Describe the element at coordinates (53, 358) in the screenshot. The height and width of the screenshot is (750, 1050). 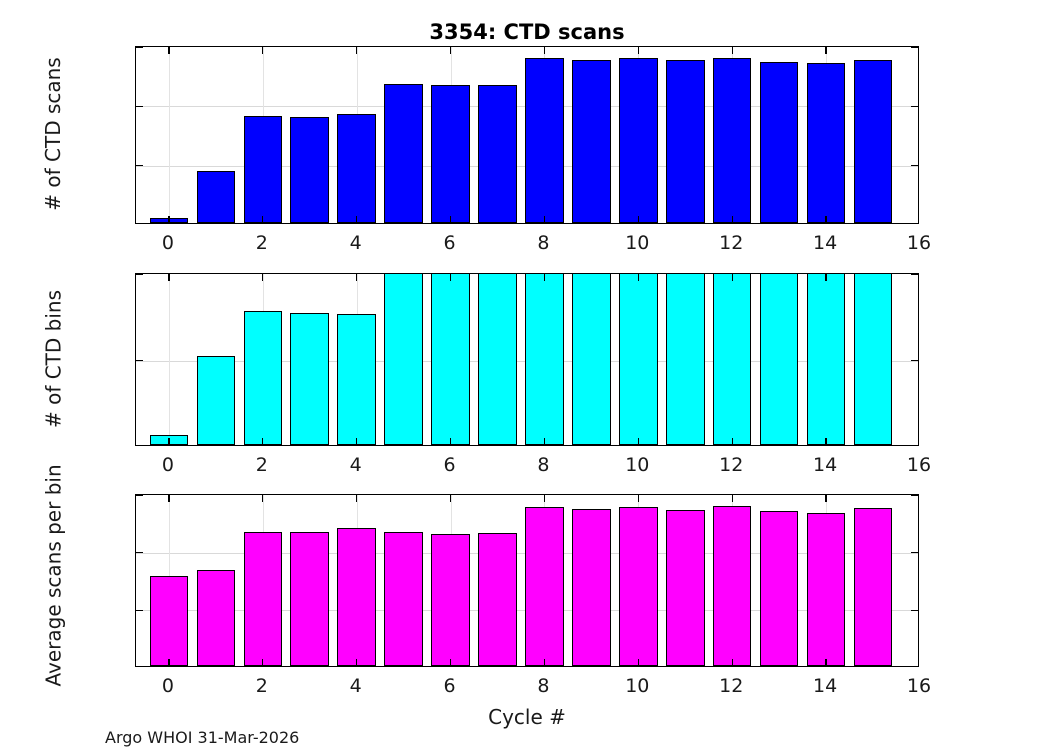
I see `y-axis-title-ctd-bins: # of CTD bins` at that location.